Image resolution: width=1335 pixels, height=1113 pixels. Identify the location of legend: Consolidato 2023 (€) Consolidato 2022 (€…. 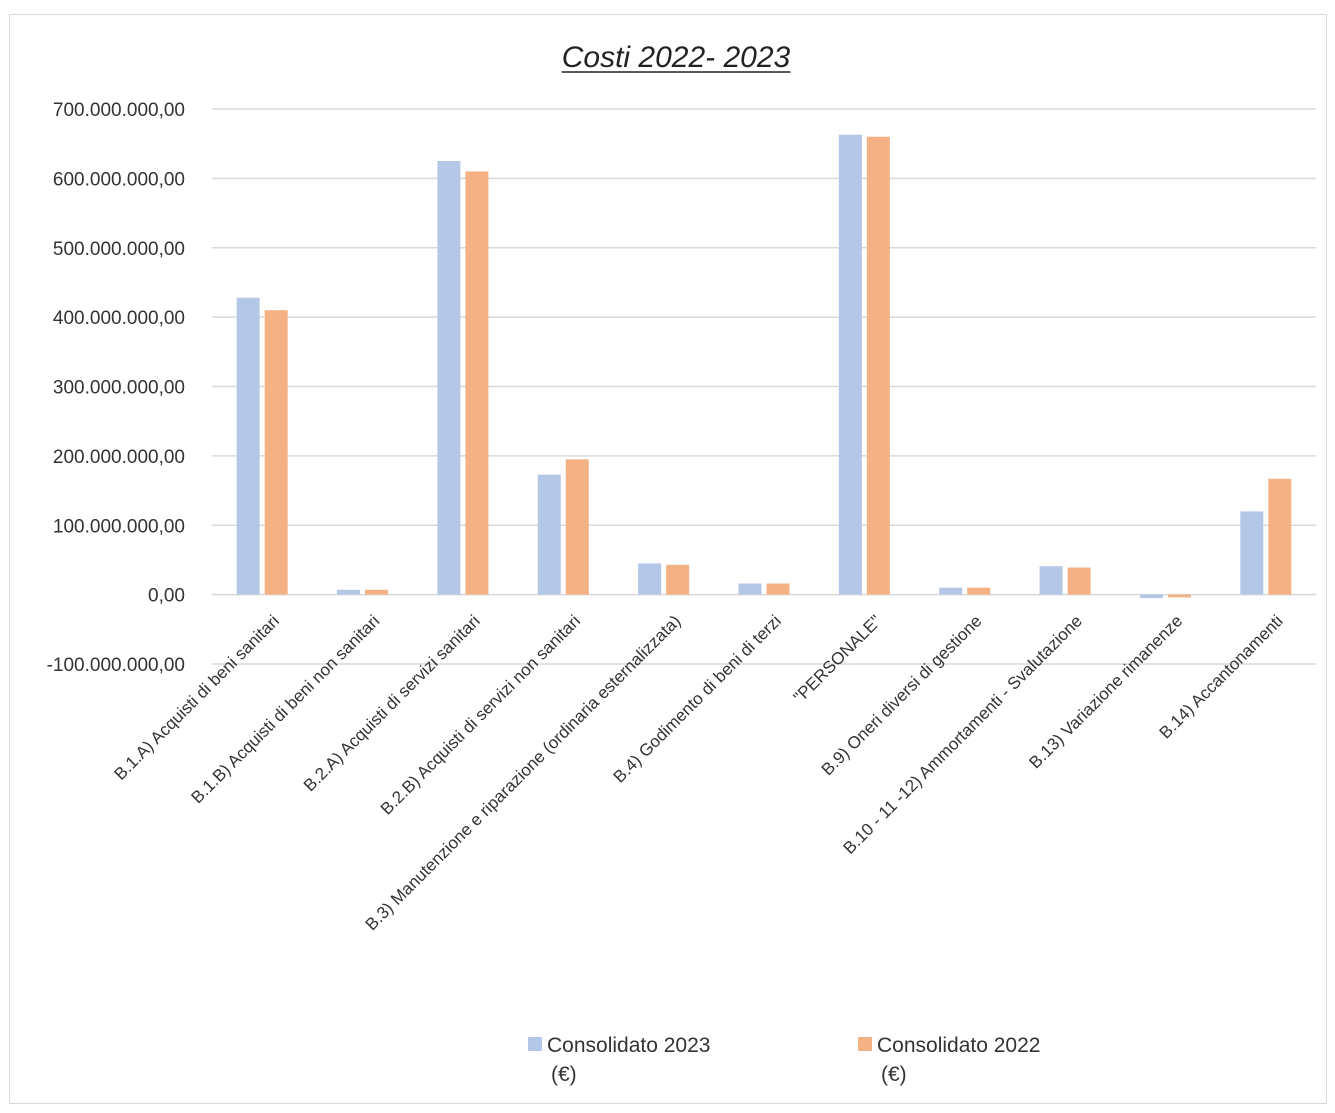
(784, 1060).